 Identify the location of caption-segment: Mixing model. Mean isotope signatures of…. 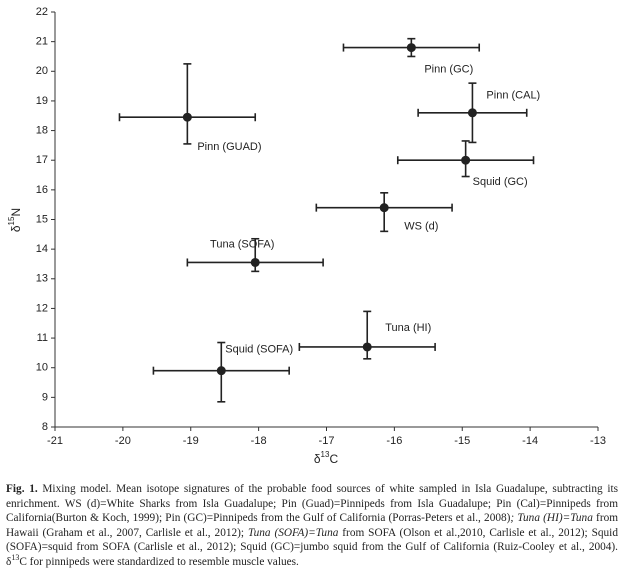
(312, 504).